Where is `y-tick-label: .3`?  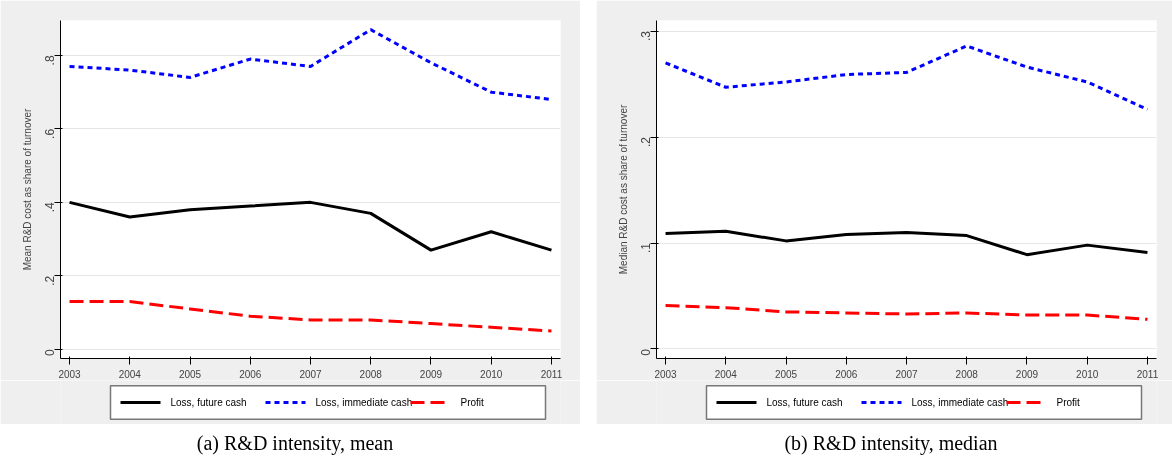 y-tick-label: .3 is located at coordinates (646, 36).